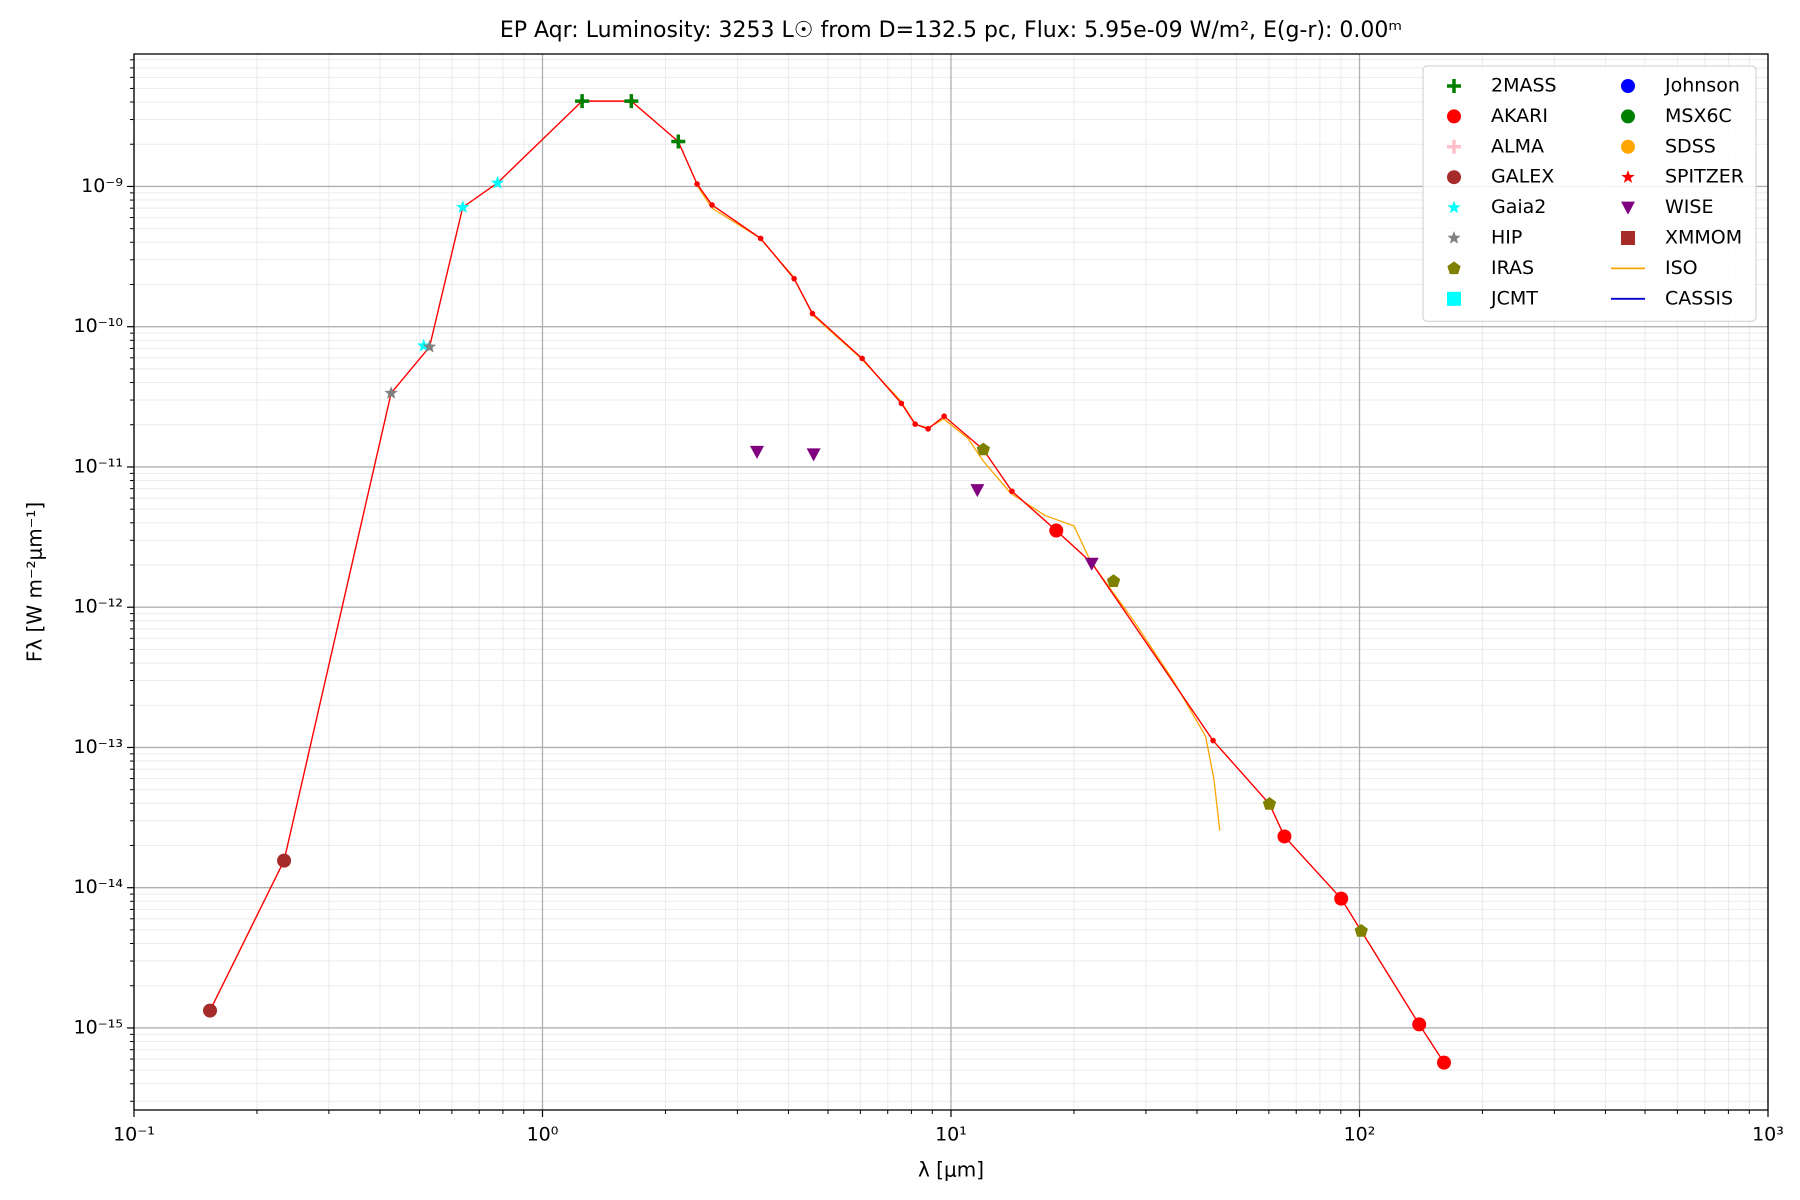  I want to click on legend-label: SPITZER, so click(1704, 177).